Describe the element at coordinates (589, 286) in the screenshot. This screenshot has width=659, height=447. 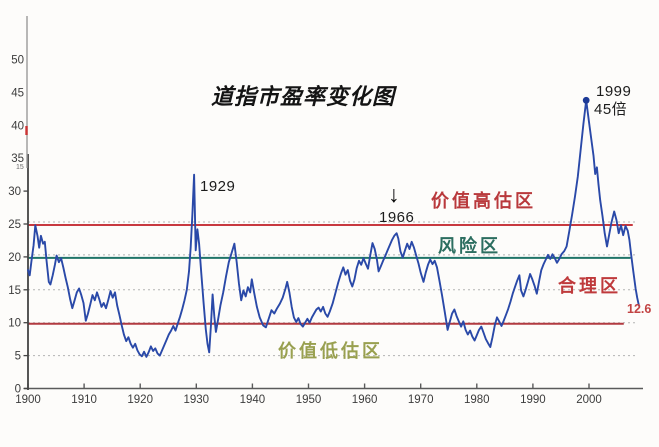
I see `zone-label-fair: 合理区` at that location.